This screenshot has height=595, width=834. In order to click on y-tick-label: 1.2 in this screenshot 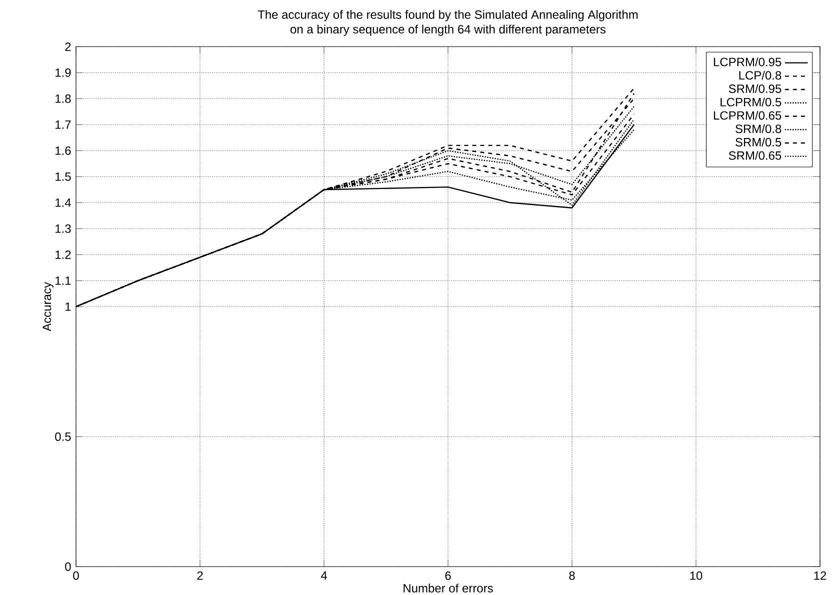, I will do `click(63, 254)`.